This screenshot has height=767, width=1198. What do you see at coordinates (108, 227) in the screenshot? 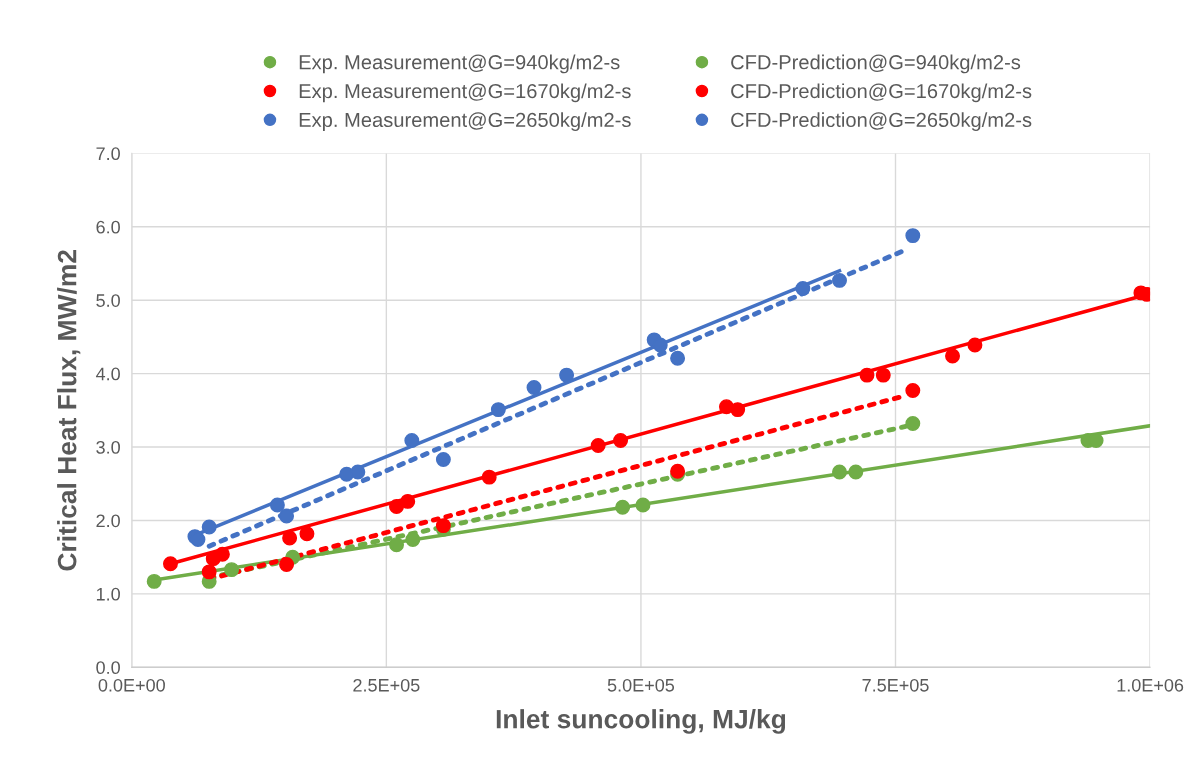
I see `y-tick-label: 6.0` at bounding box center [108, 227].